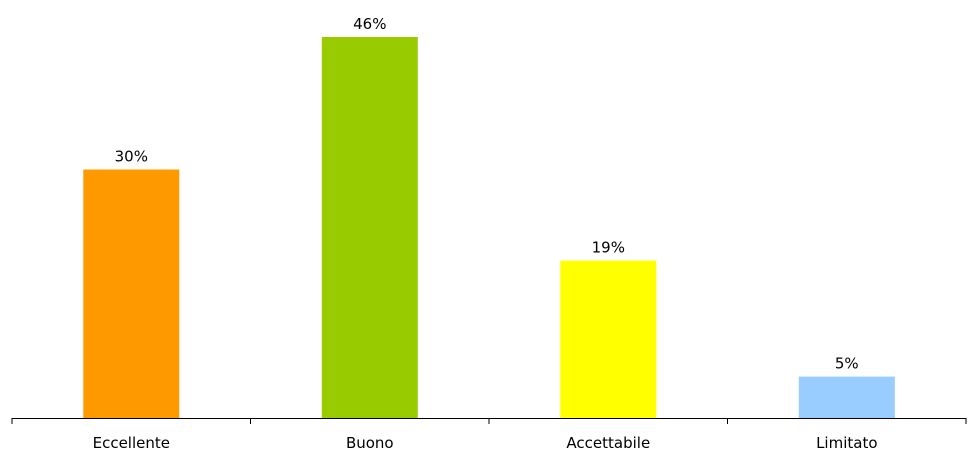 The width and height of the screenshot is (969, 454). I want to click on bar-accettabile, so click(608, 339).